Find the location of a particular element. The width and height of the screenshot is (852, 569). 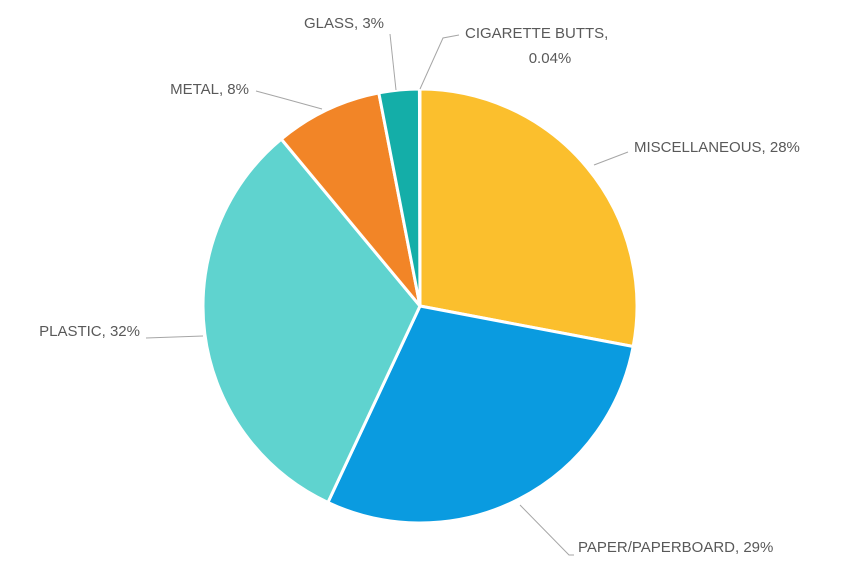

pie-slice-miscellaneous is located at coordinates (528, 218).